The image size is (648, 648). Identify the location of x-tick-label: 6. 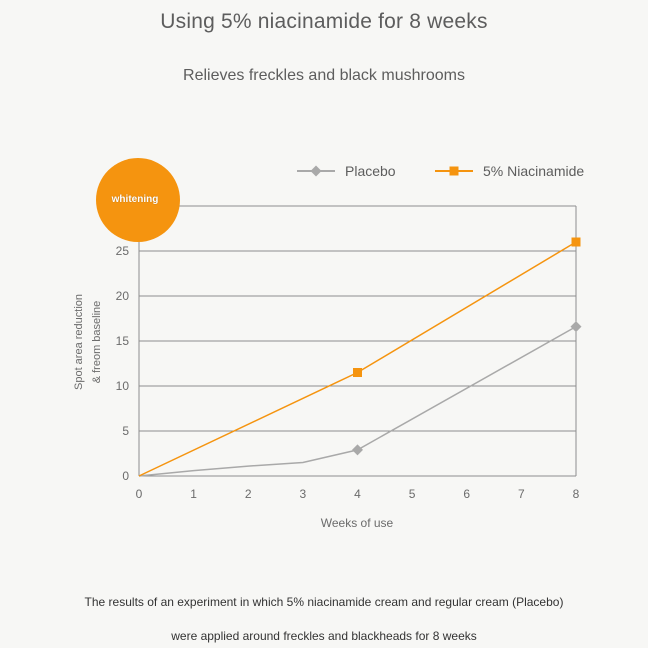
(466, 494).